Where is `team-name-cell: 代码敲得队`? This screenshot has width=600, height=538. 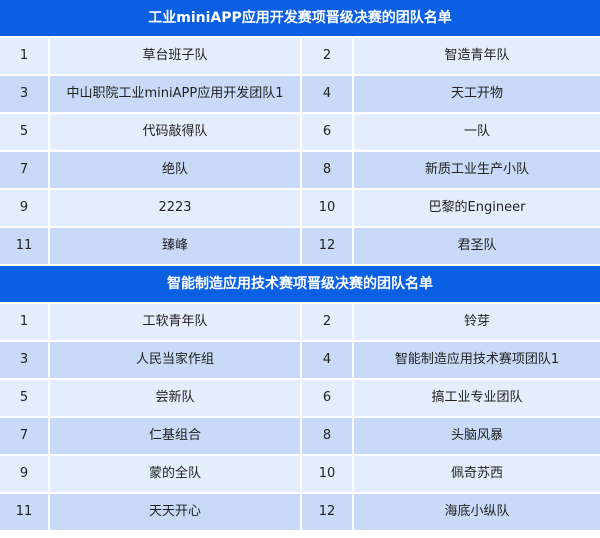 team-name-cell: 代码敲得队 is located at coordinates (175, 132).